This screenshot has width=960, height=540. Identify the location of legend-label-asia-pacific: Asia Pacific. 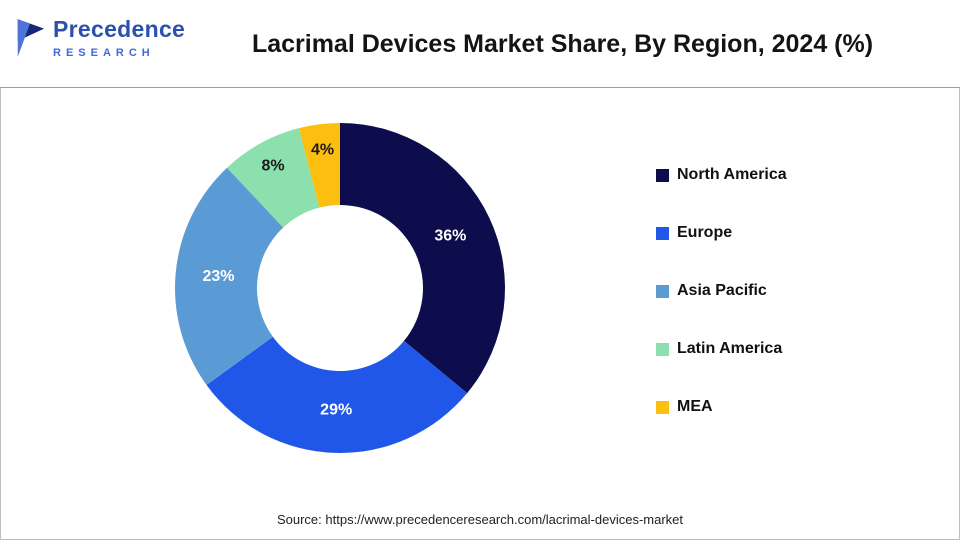
(722, 290).